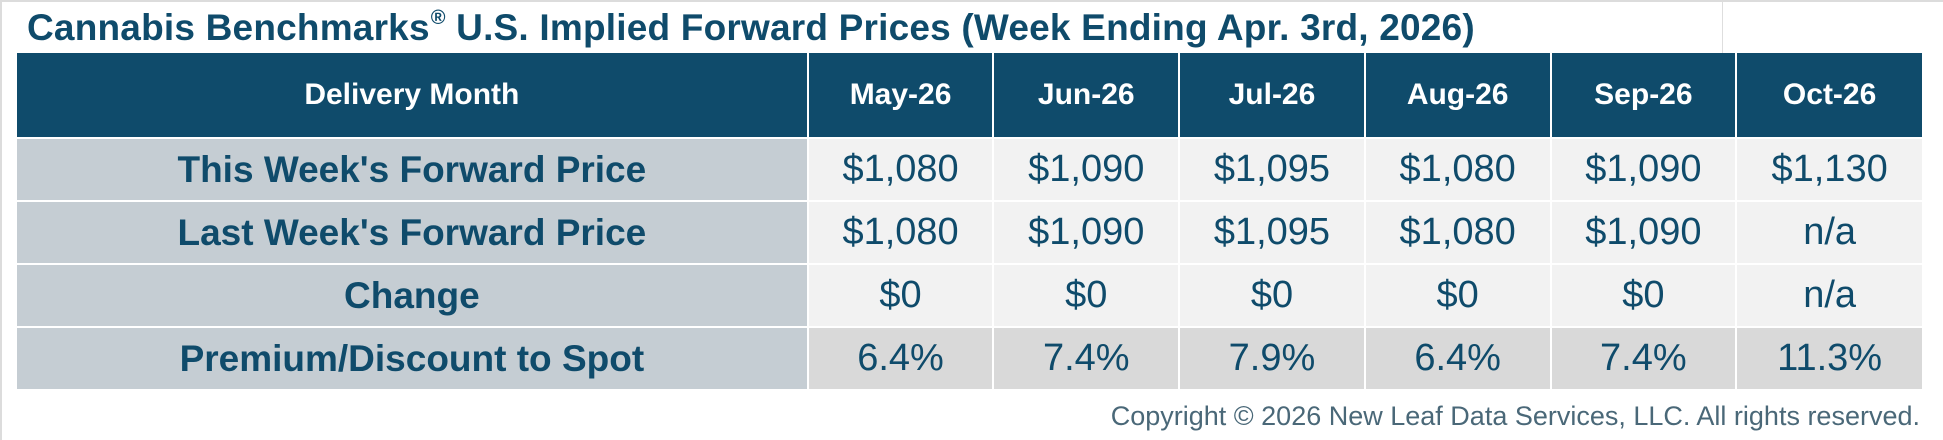  I want to click on header-month: Aug-26, so click(1457, 96).